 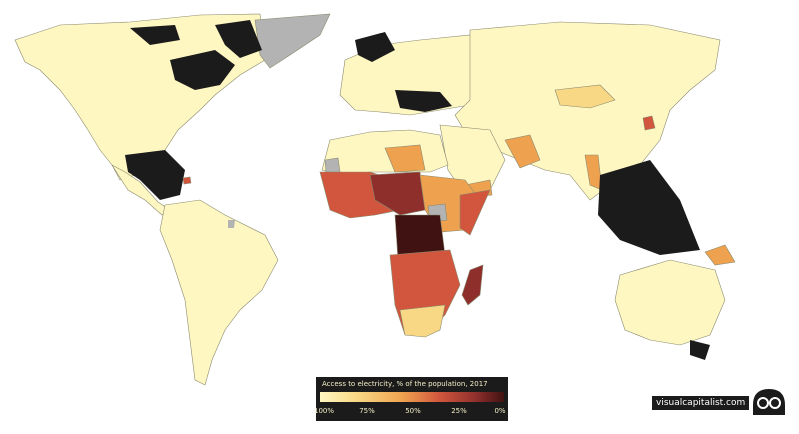 I want to click on greenland, so click(x=292, y=41).